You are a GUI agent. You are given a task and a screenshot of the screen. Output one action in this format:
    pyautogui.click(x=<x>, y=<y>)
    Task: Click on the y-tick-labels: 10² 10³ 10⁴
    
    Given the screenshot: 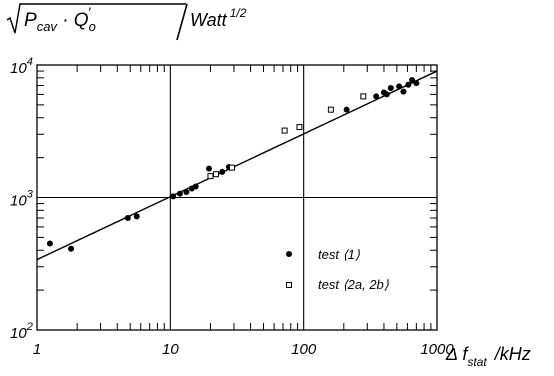 What is the action you would take?
    pyautogui.click(x=22, y=199)
    